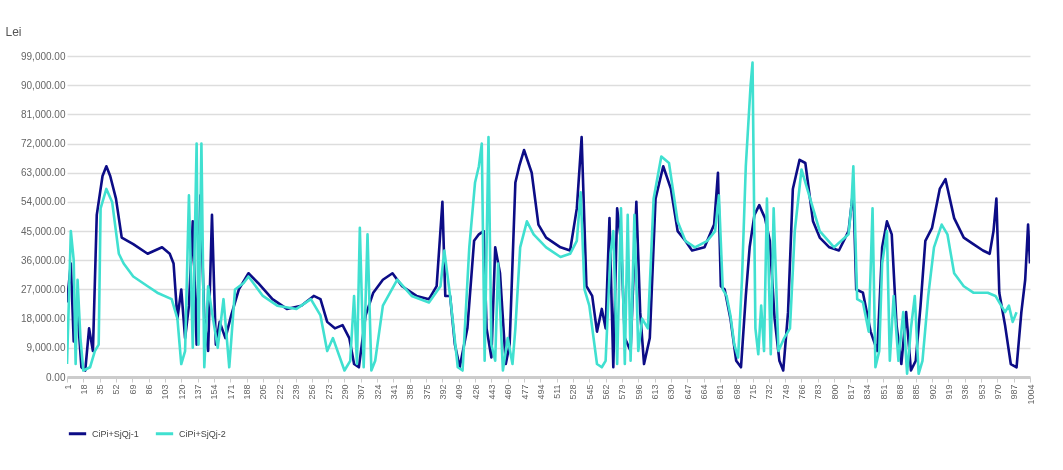  What do you see at coordinates (606, 392) in the screenshot?
I see `x-tick-label: 562` at bounding box center [606, 392].